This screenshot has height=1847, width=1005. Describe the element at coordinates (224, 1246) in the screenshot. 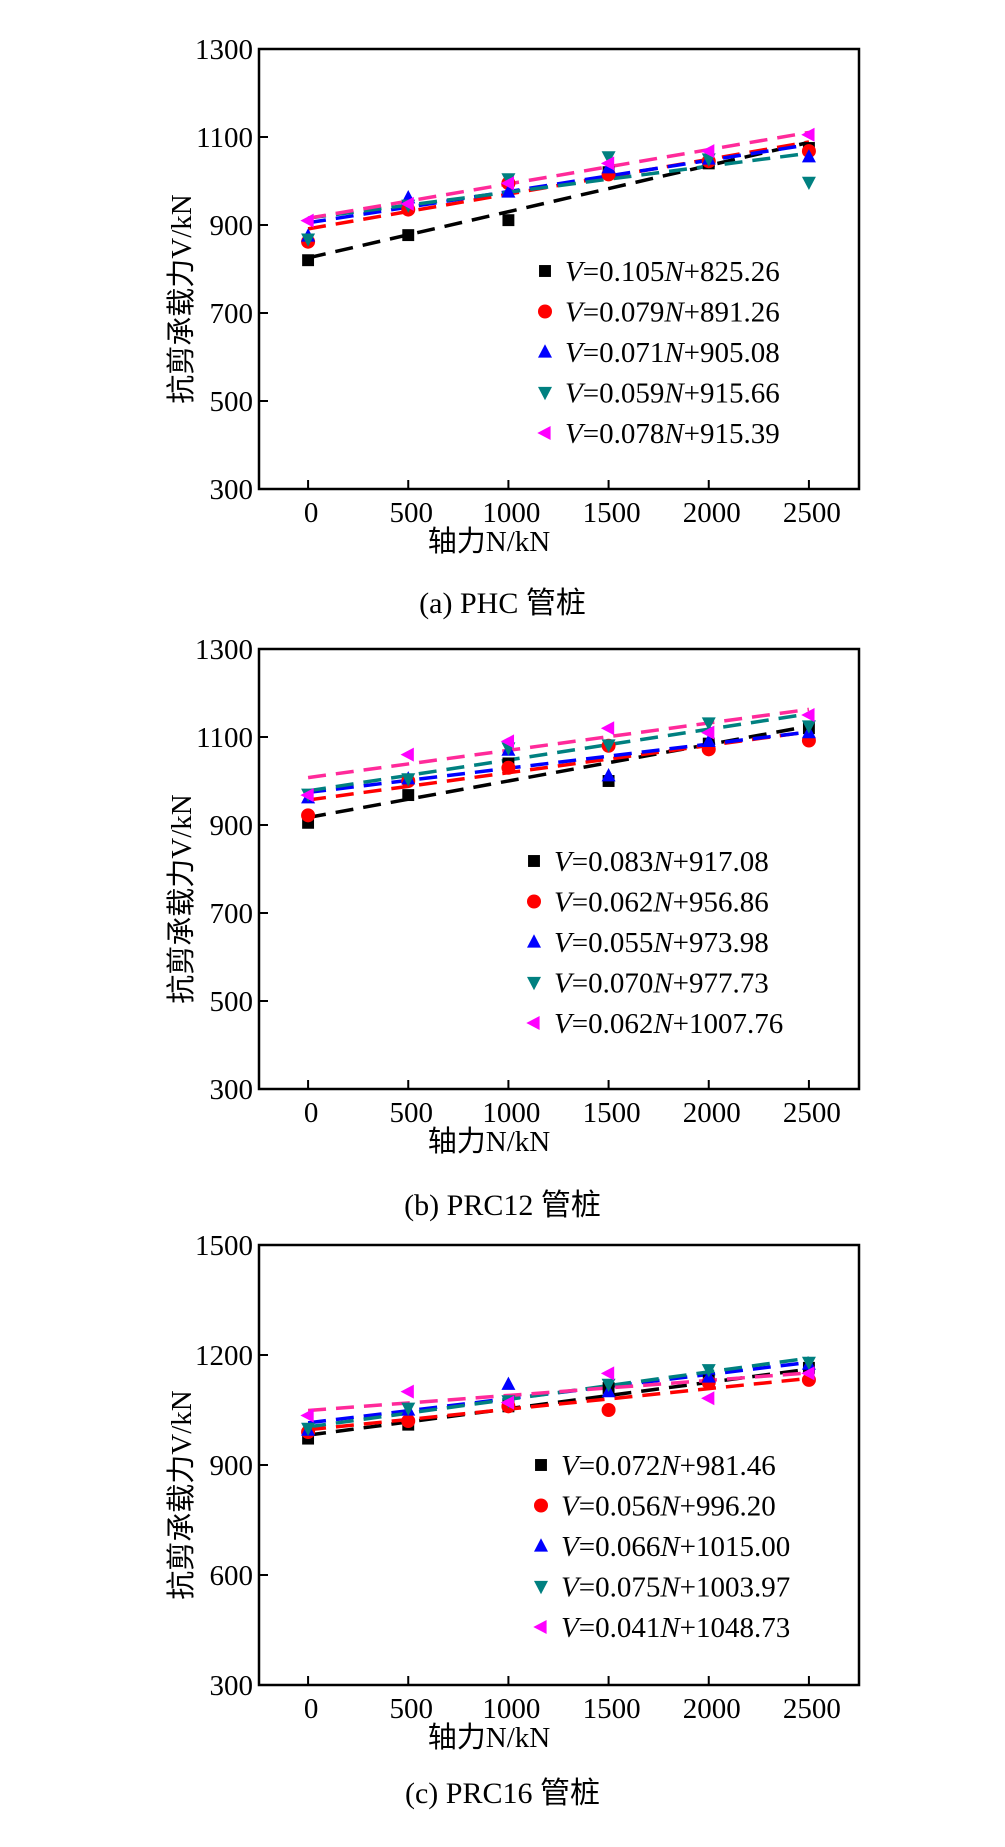

I see `y-tick-label: 1500` at that location.